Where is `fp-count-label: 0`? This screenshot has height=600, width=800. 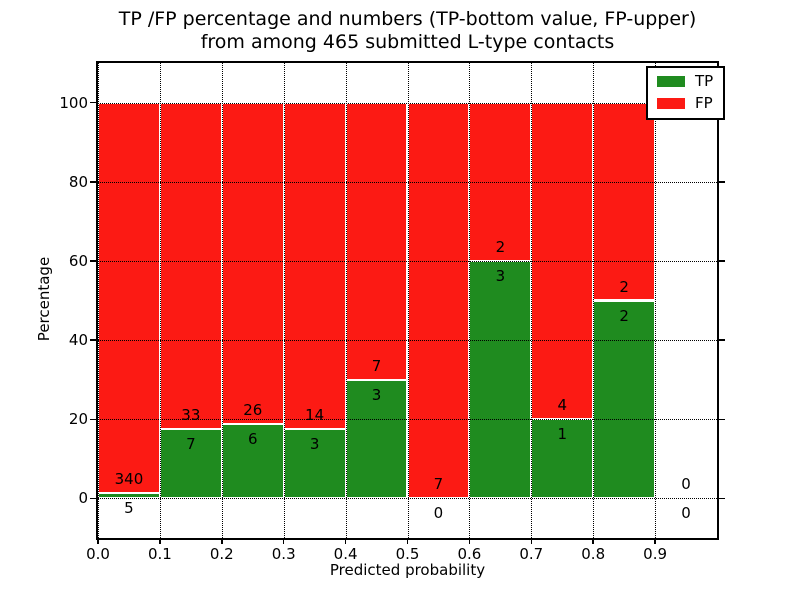 fp-count-label: 0 is located at coordinates (686, 484).